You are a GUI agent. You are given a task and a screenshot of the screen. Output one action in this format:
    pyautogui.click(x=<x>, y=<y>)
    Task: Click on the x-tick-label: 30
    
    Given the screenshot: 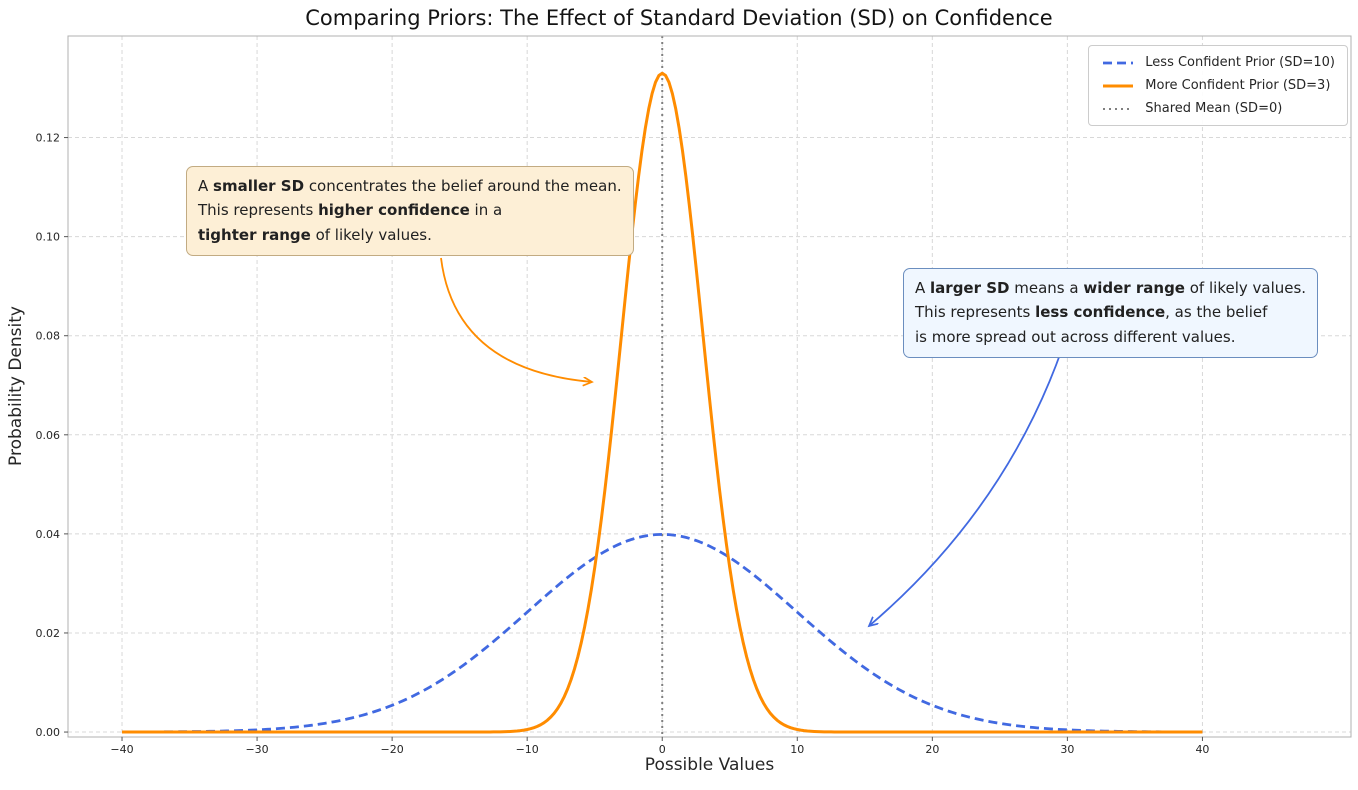 What is the action you would take?
    pyautogui.click(x=1067, y=749)
    